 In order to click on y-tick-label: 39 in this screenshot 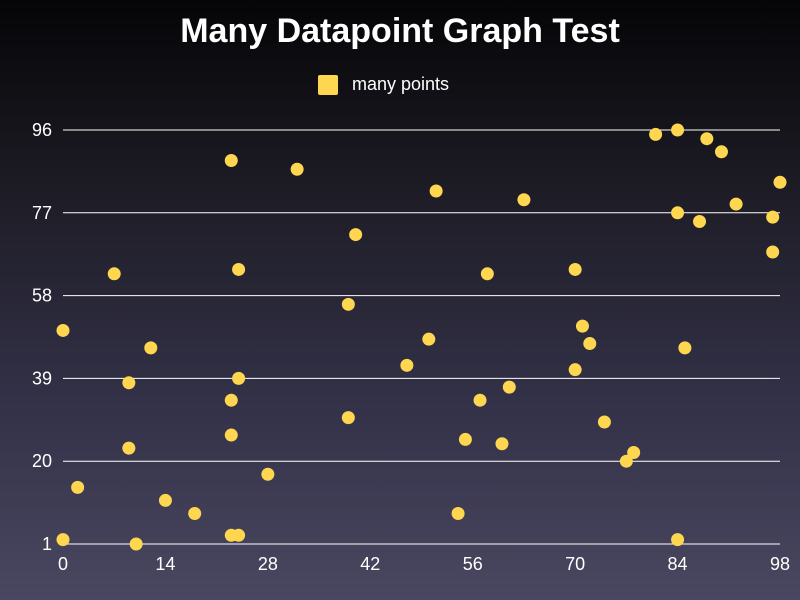, I will do `click(42, 378)`.